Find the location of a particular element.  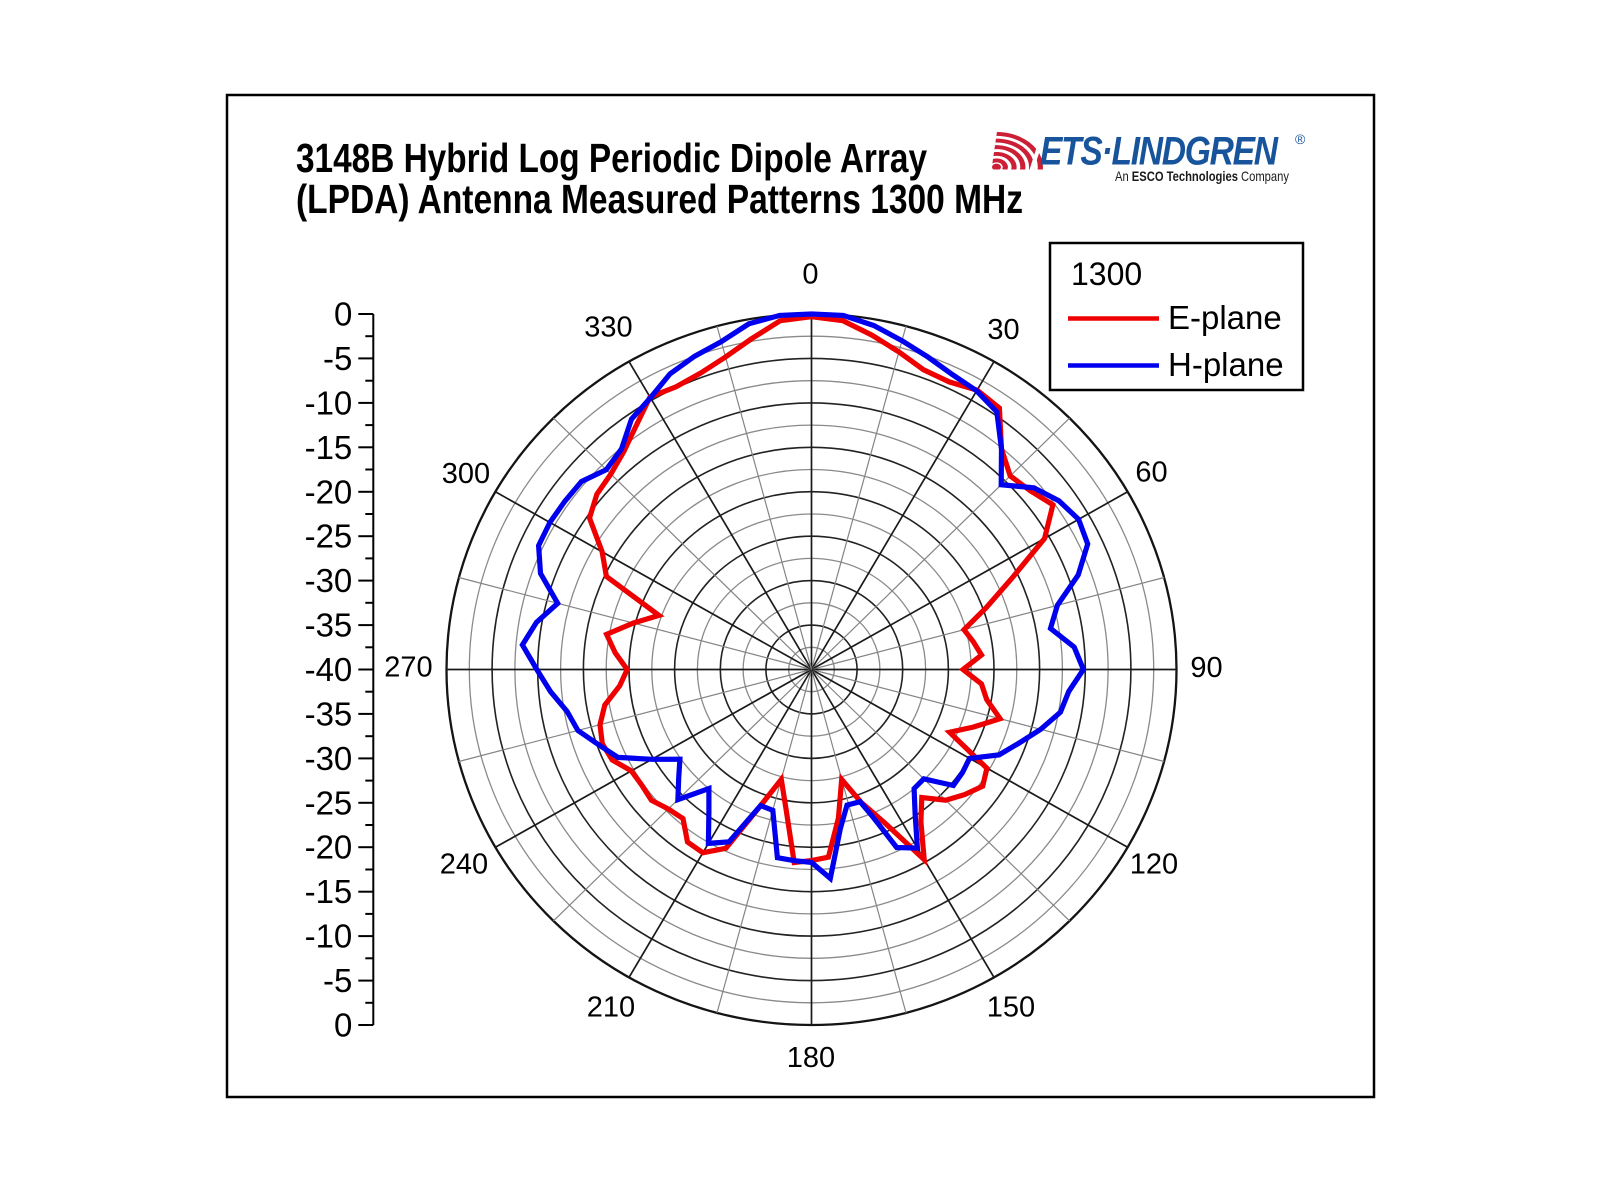

svg-text: 120 is located at coordinates (1154, 865).